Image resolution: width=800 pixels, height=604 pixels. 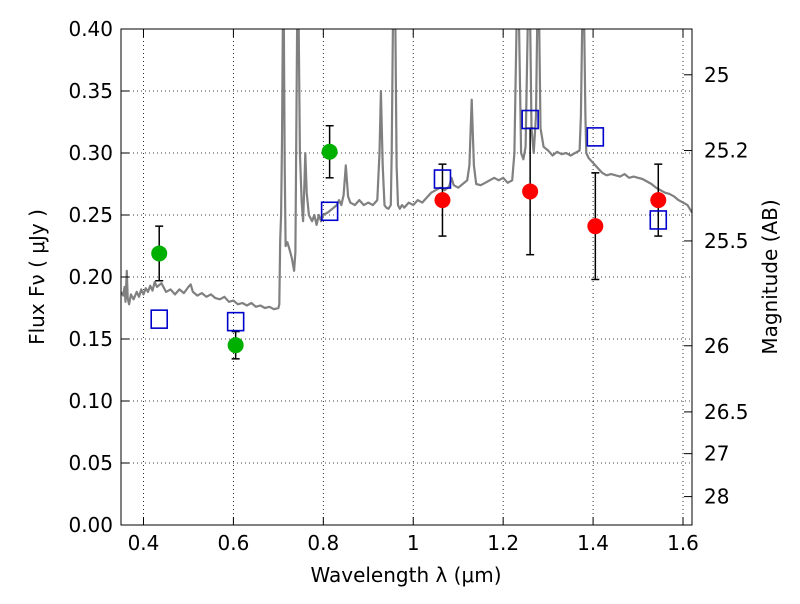 I want to click on y-tick-label: 0.25, so click(x=90, y=215).